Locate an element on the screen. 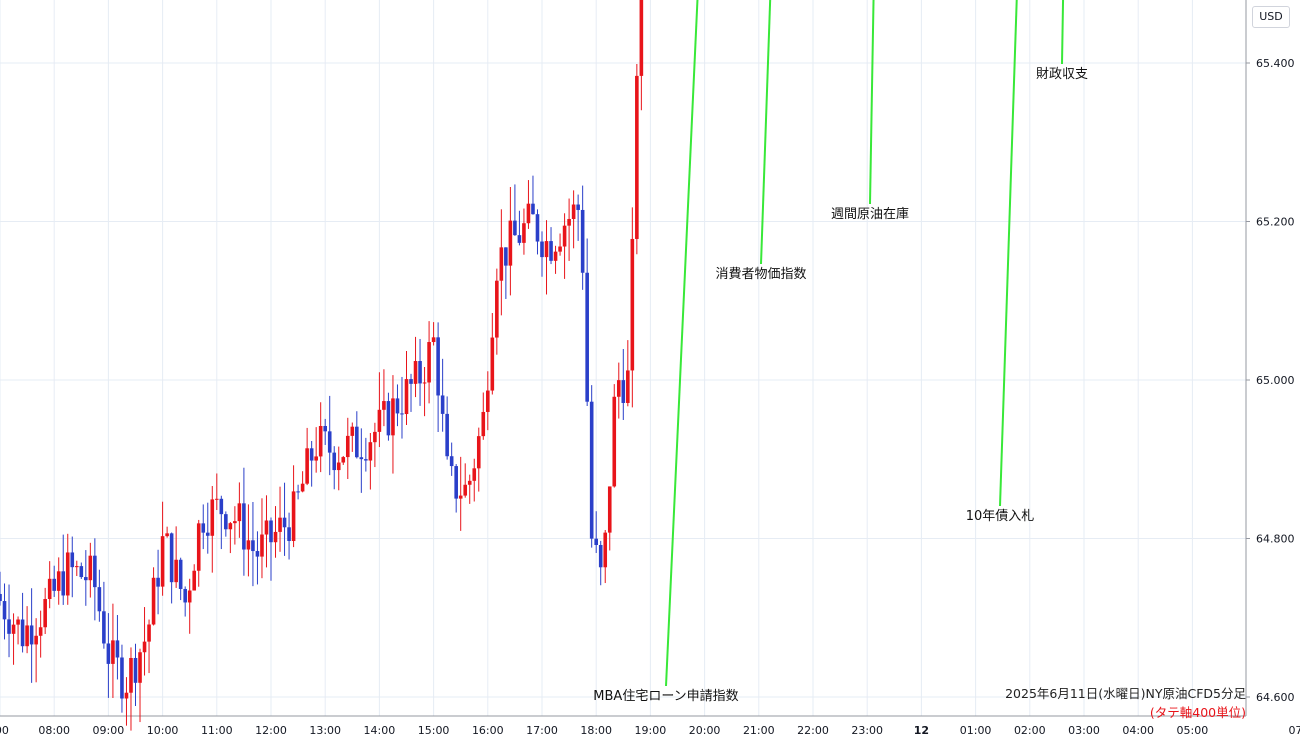 This screenshot has height=749, width=1300. x-tick-label: 03:00 is located at coordinates (1084, 730).